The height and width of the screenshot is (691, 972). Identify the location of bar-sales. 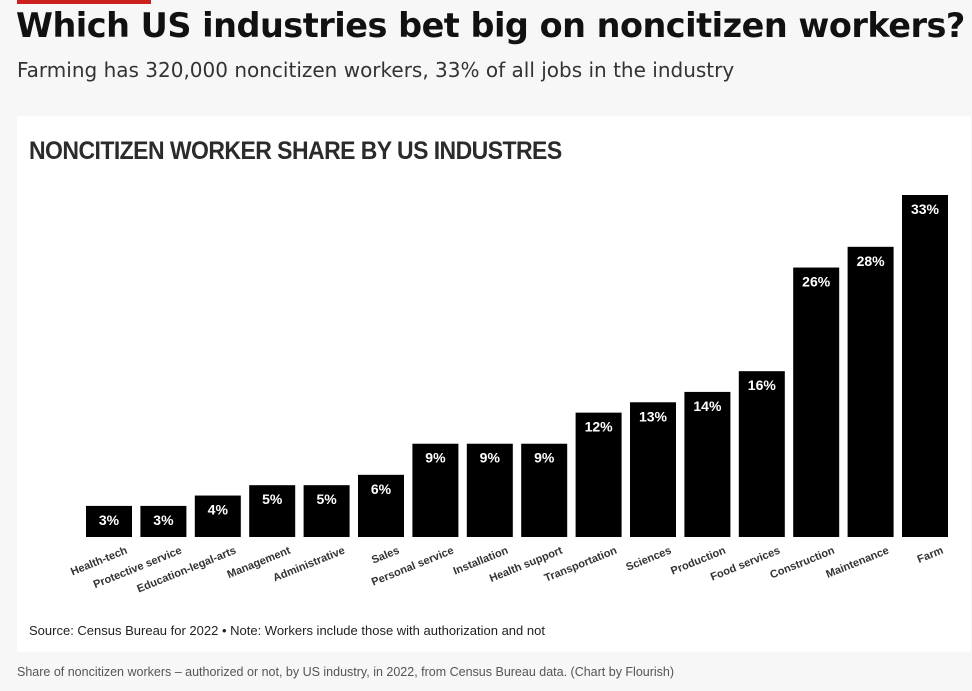
(381, 505).